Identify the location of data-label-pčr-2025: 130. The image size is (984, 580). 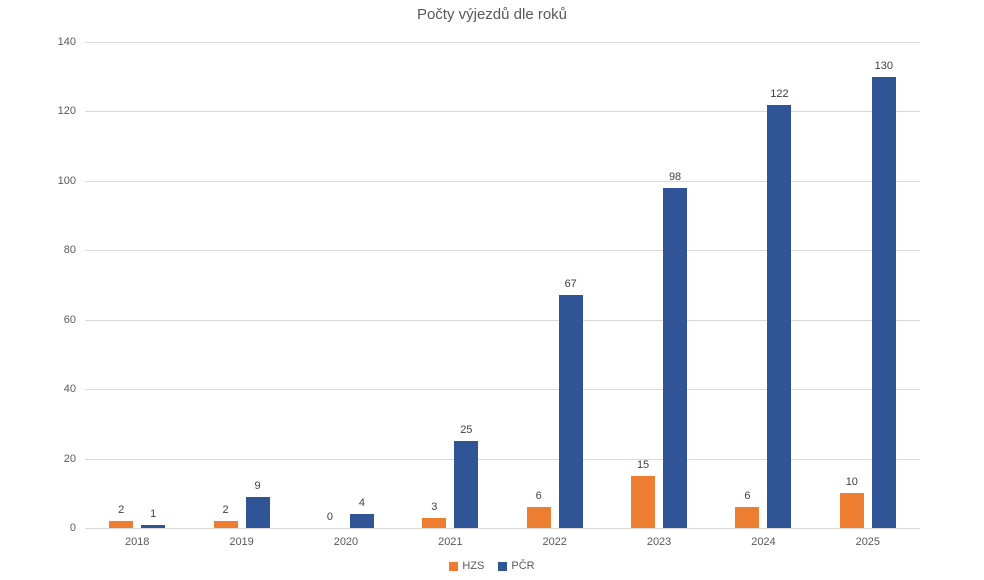
(883, 65).